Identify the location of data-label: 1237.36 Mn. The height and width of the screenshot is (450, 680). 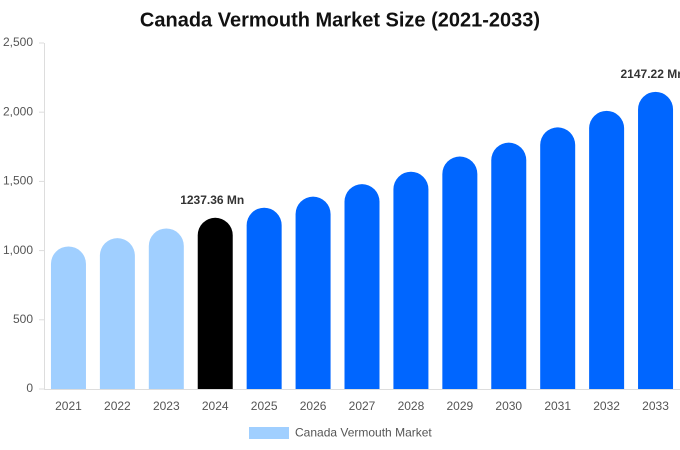
(212, 200).